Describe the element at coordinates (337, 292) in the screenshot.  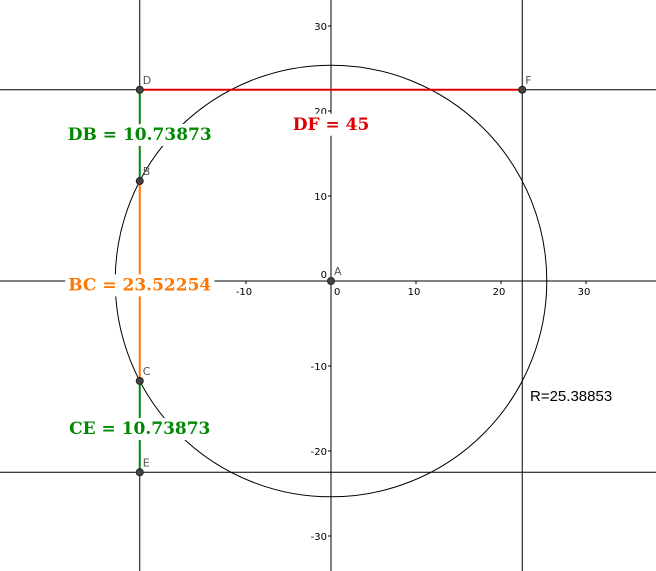
I see `x-tick-label: 0` at that location.